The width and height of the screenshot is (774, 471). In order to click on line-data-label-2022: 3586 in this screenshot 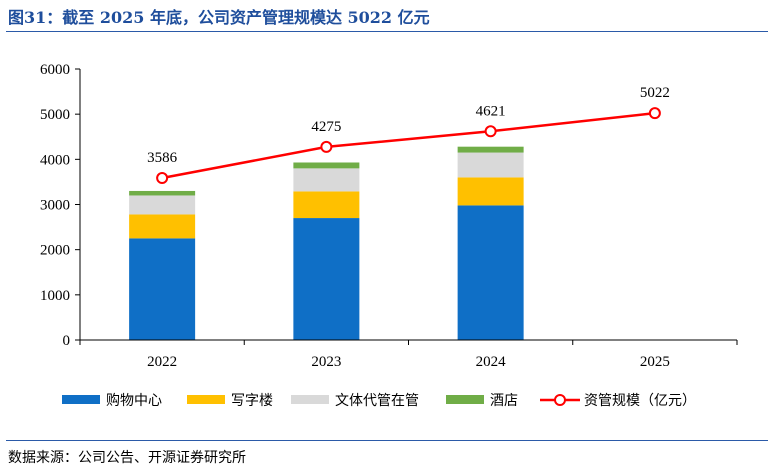, I will do `click(162, 158)`.